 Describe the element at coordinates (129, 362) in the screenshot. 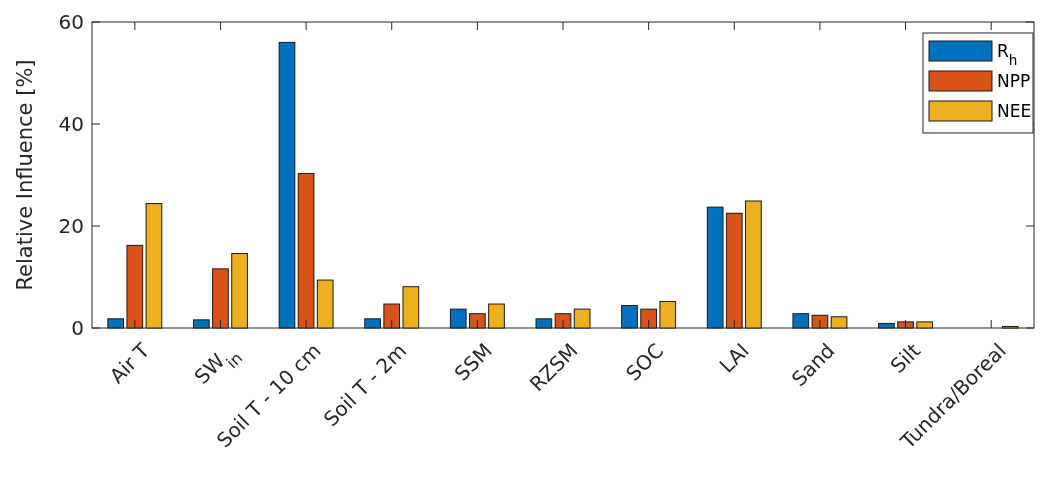

I see `x-tick-label: Air T` at that location.